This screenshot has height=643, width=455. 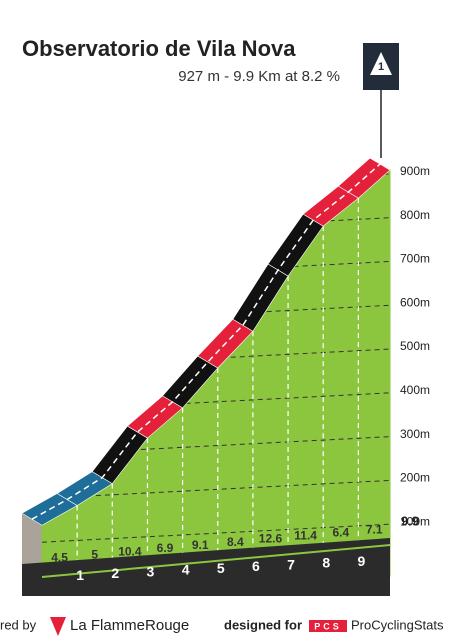 I want to click on y-tick-label: 500m, so click(x=415, y=346).